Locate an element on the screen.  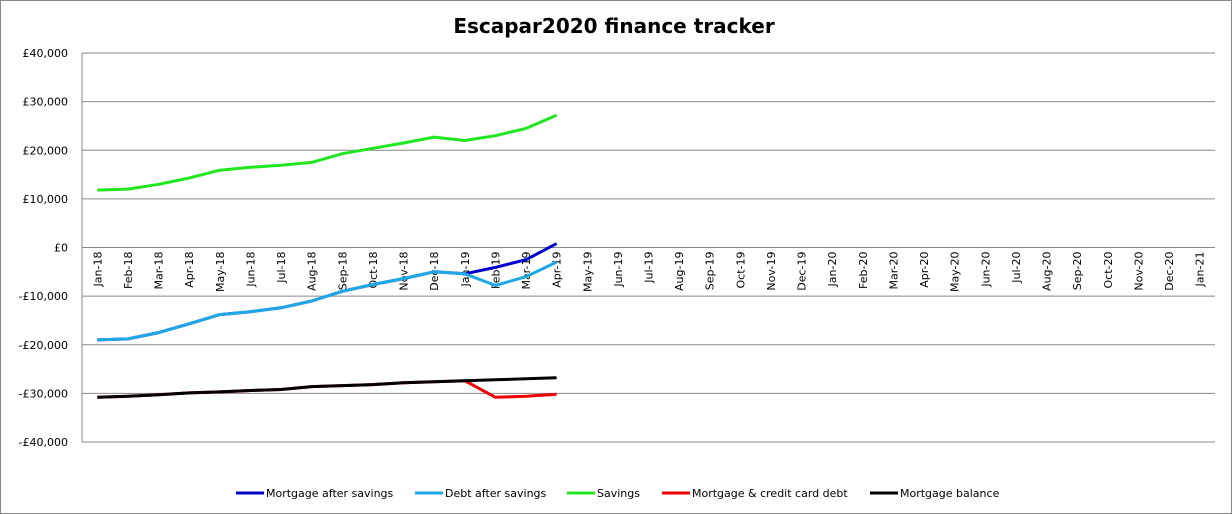
x-tick-label: Aug-20 is located at coordinates (1047, 271).